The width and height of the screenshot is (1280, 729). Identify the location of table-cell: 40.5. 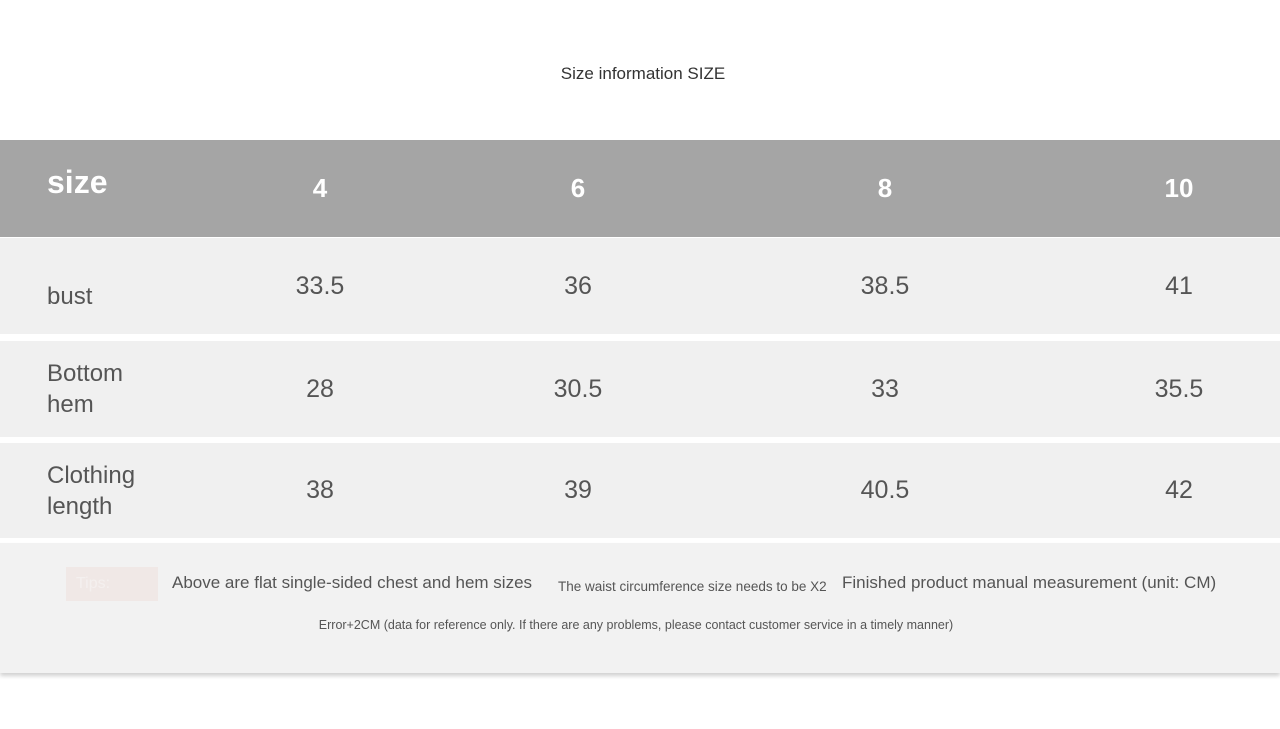
(885, 490).